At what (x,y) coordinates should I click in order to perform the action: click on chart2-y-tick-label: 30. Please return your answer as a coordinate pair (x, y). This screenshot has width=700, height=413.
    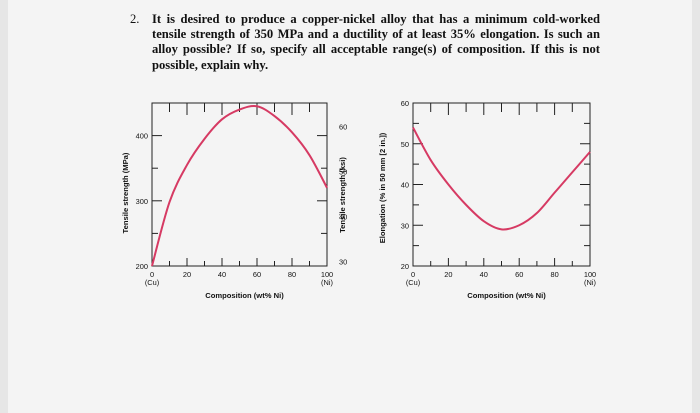
    Looking at the image, I should click on (405, 225).